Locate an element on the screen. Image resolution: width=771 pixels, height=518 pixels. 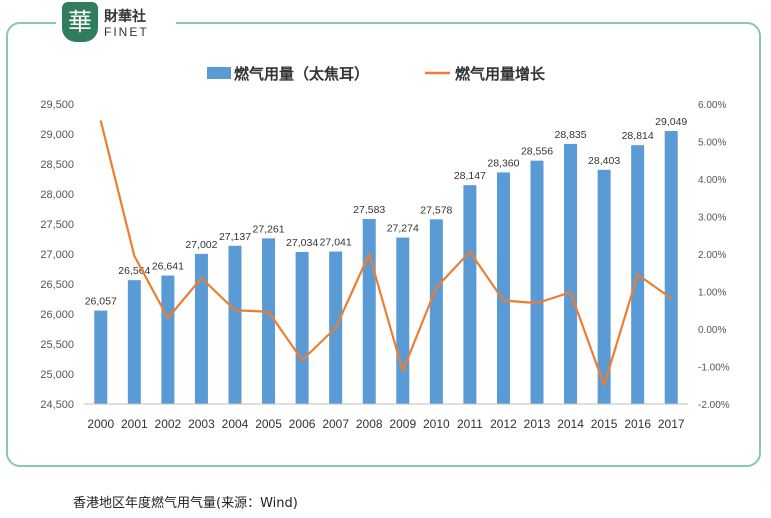
bar-value-label: 28,360 is located at coordinates (503, 163).